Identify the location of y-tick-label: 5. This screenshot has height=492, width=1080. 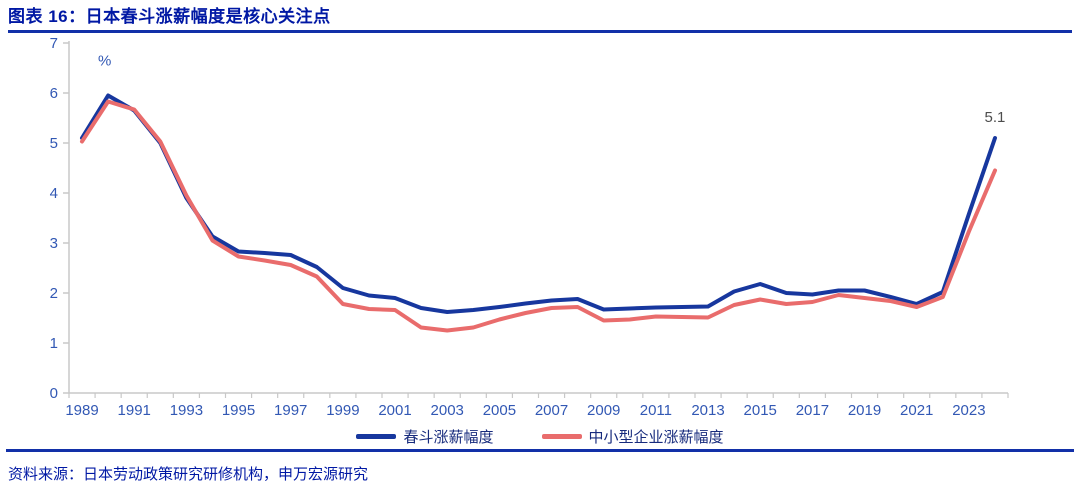
(54, 143).